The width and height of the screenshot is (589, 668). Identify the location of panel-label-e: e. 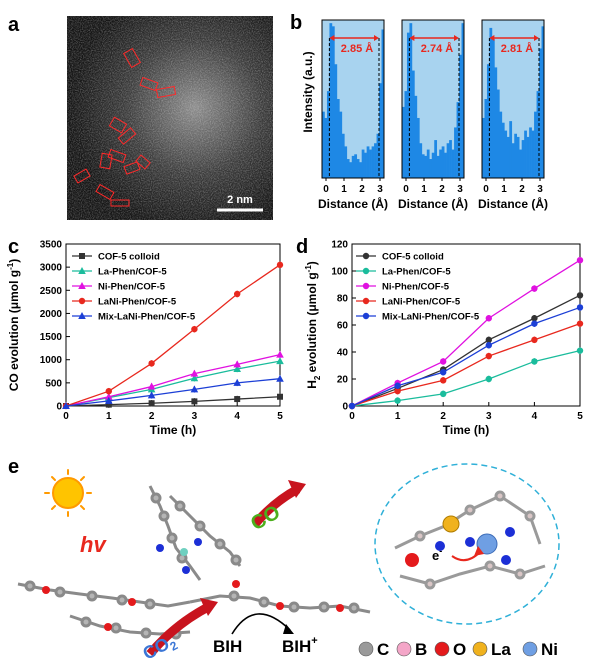
(14, 467).